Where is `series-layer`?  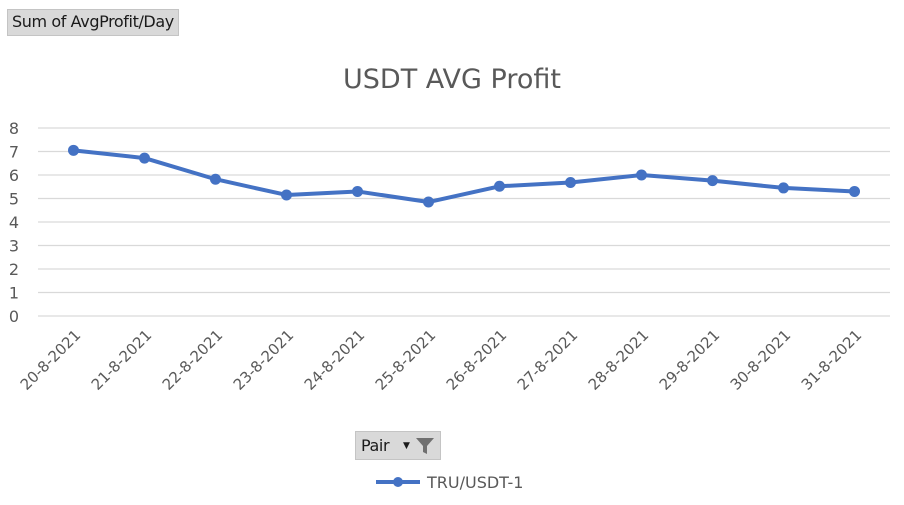
series-layer is located at coordinates (464, 176).